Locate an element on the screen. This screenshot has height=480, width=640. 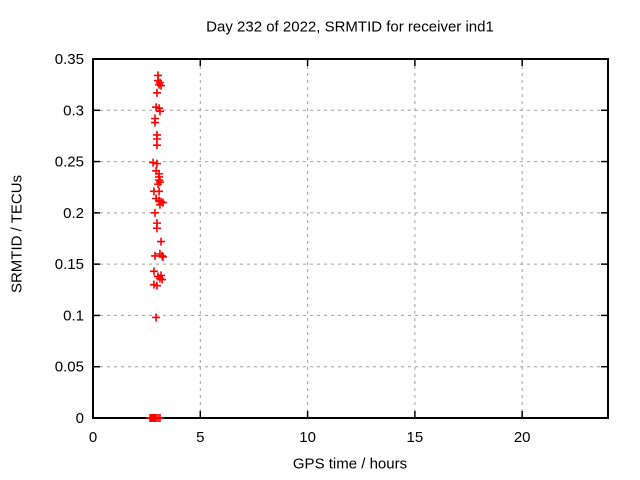
x-tick-label: 15 is located at coordinates (415, 437).